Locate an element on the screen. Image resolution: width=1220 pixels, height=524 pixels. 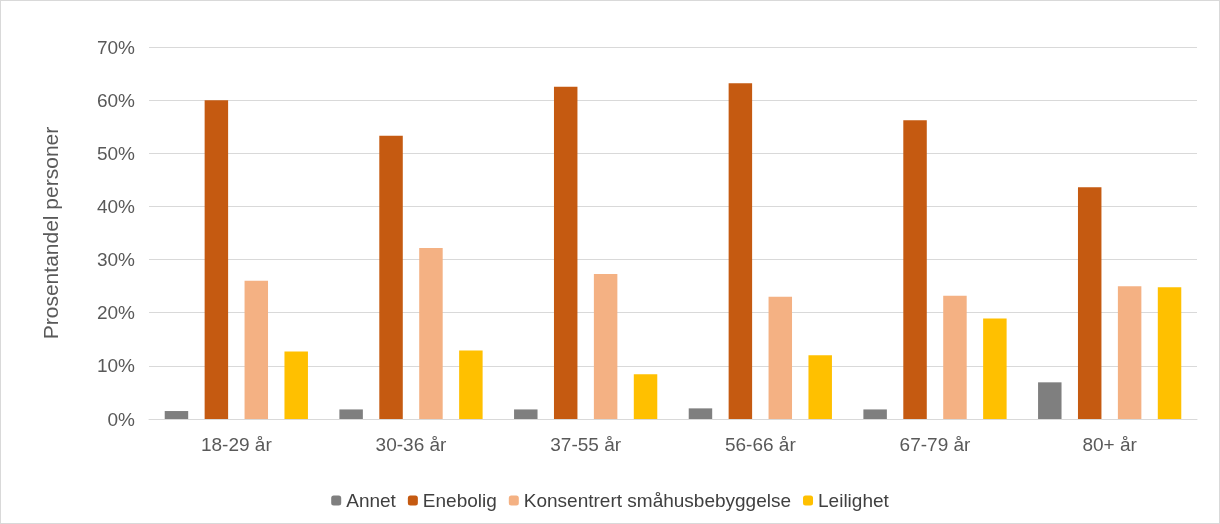
y-tick-label: 30% is located at coordinates (116, 260).